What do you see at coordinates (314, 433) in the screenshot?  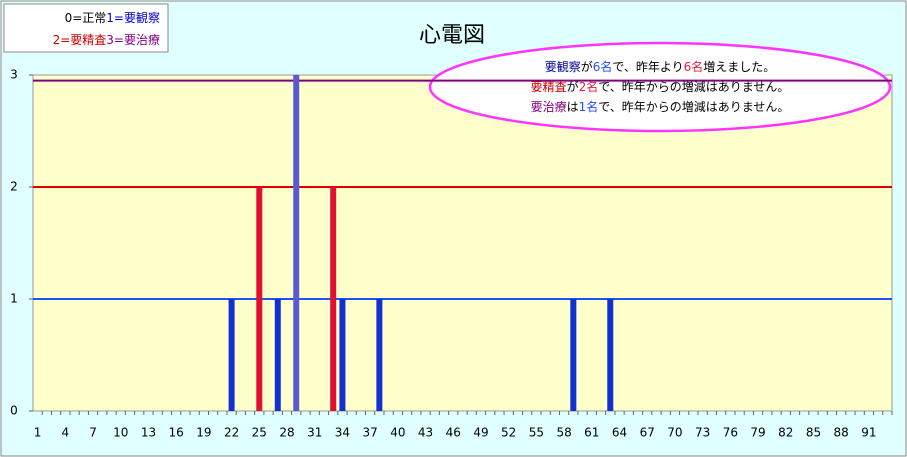 I see `x-tick-label: 31` at bounding box center [314, 433].